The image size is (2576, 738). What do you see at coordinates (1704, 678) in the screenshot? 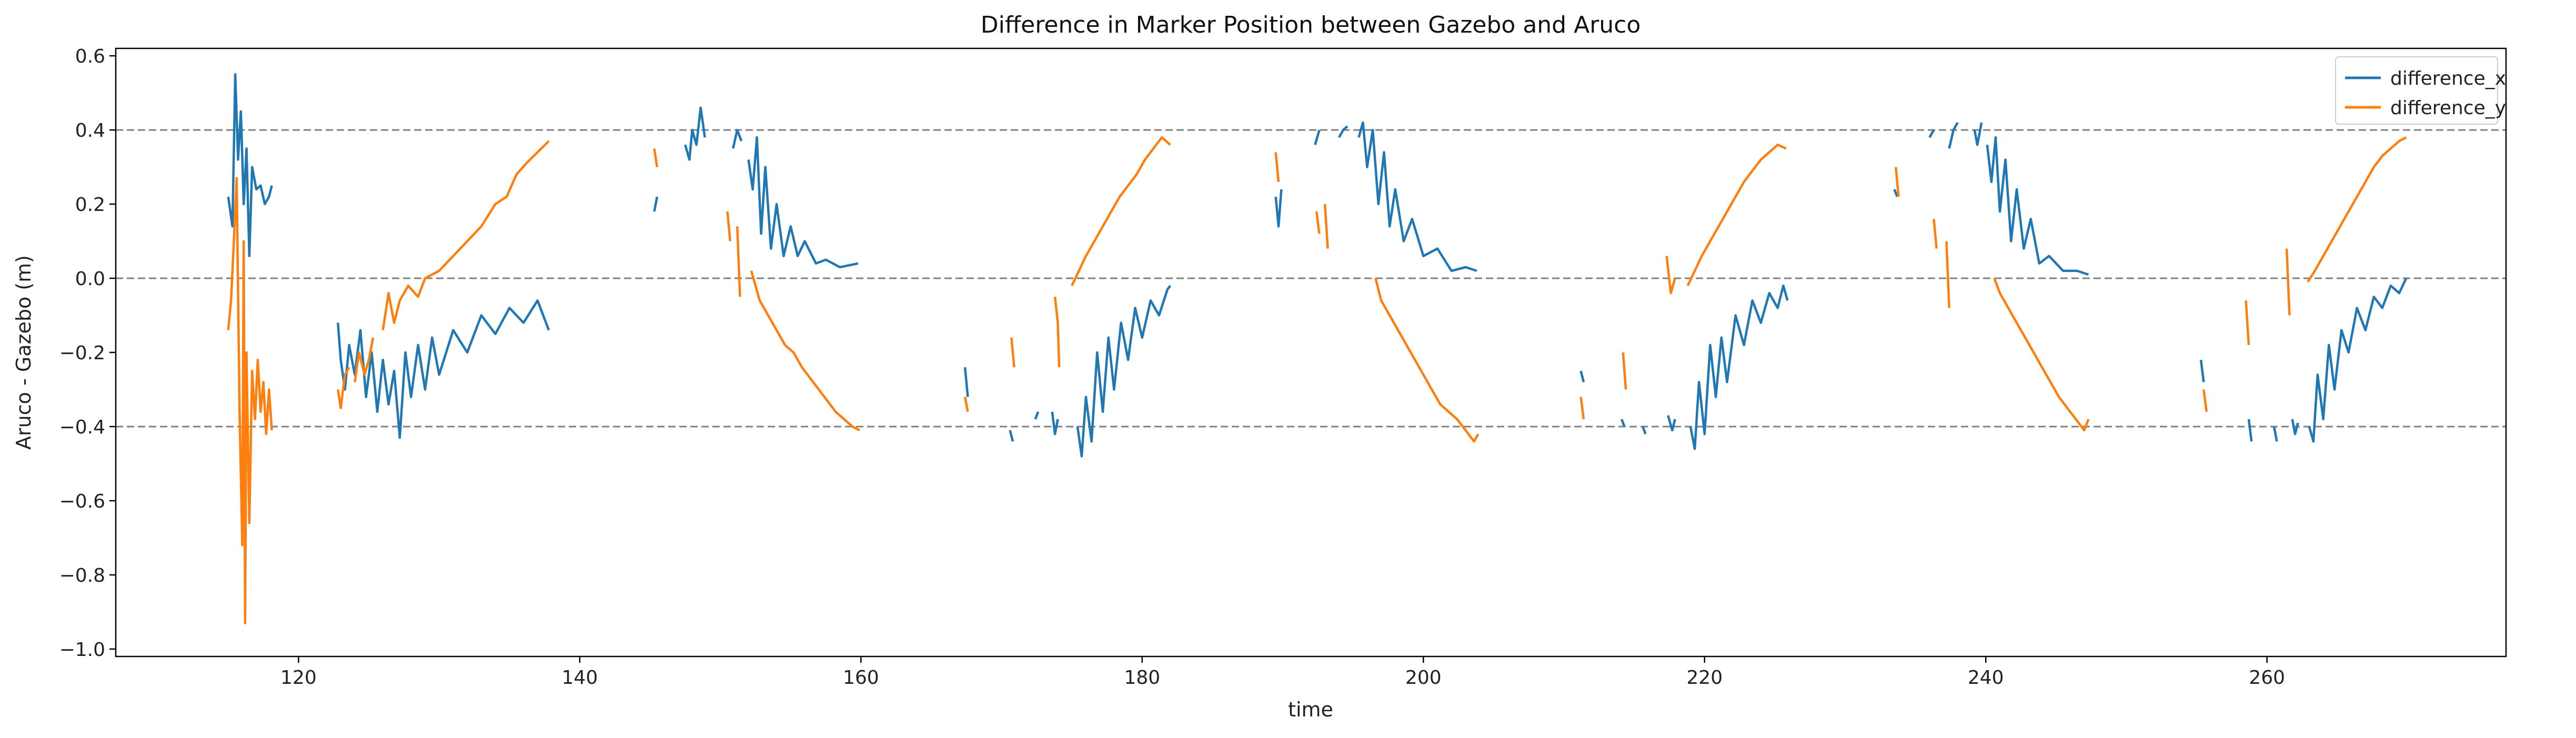
I see `x-tick-label: 220` at bounding box center [1704, 678].